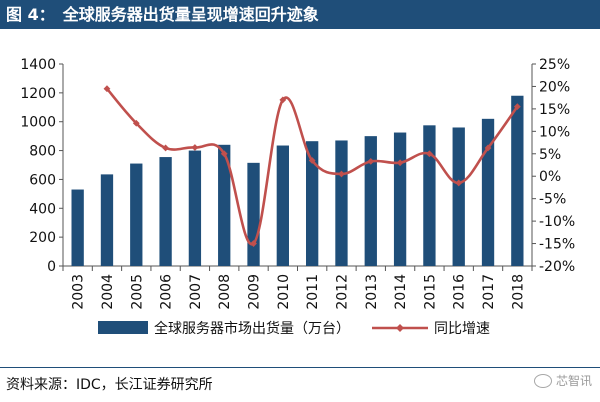  Describe the element at coordinates (51, 267) in the screenshot. I see `left-axis-tick-label: 0` at that location.